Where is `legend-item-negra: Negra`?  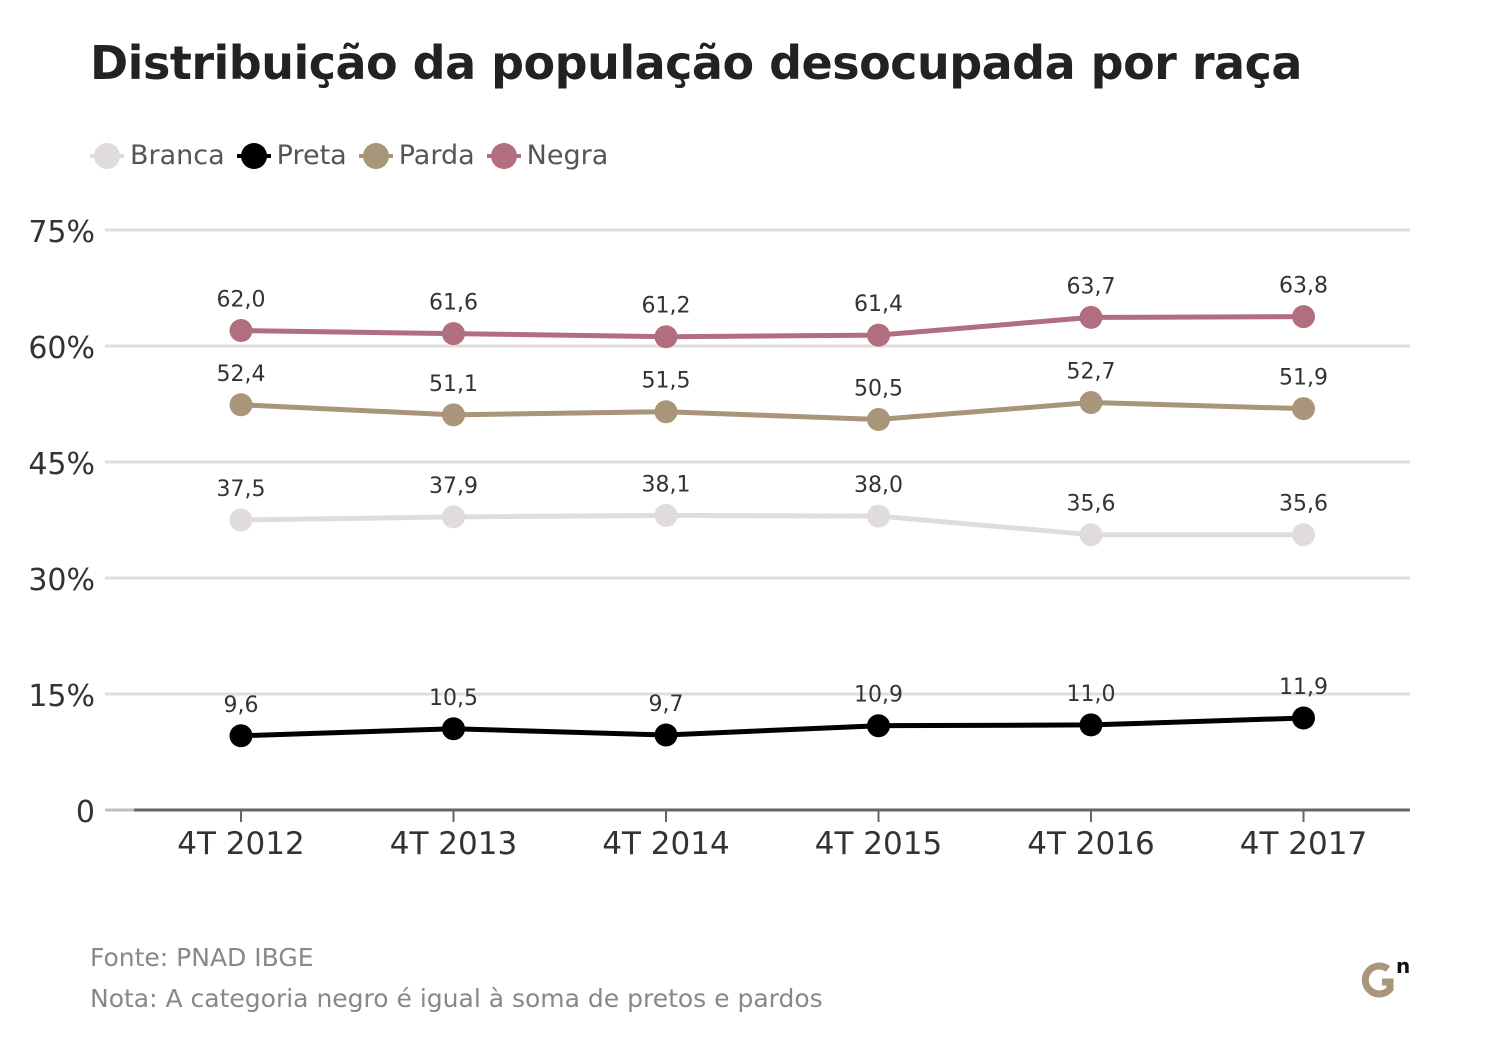 legend-item-negra: Negra is located at coordinates (547, 155).